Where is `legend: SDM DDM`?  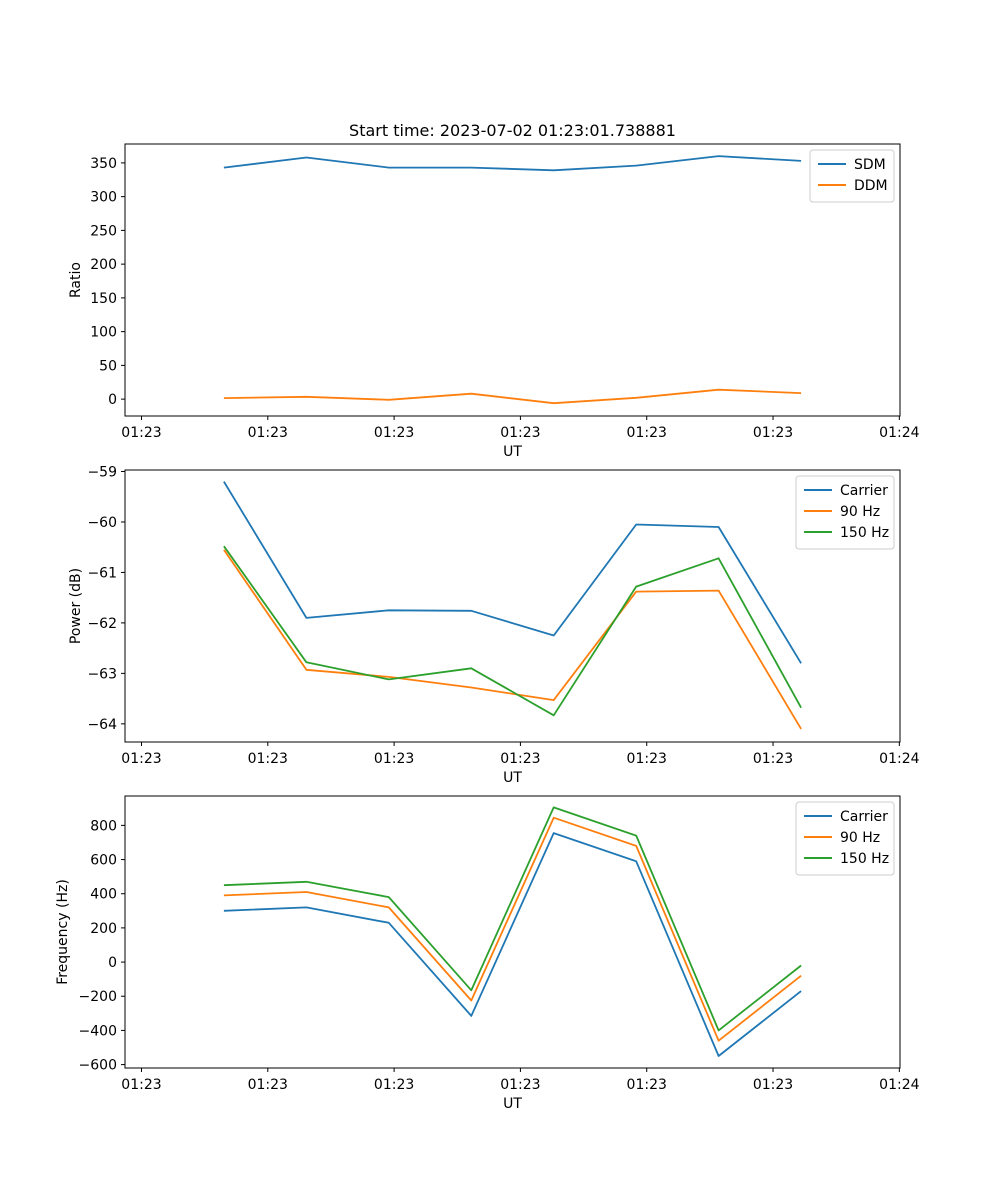 legend: SDM DDM is located at coordinates (852, 176).